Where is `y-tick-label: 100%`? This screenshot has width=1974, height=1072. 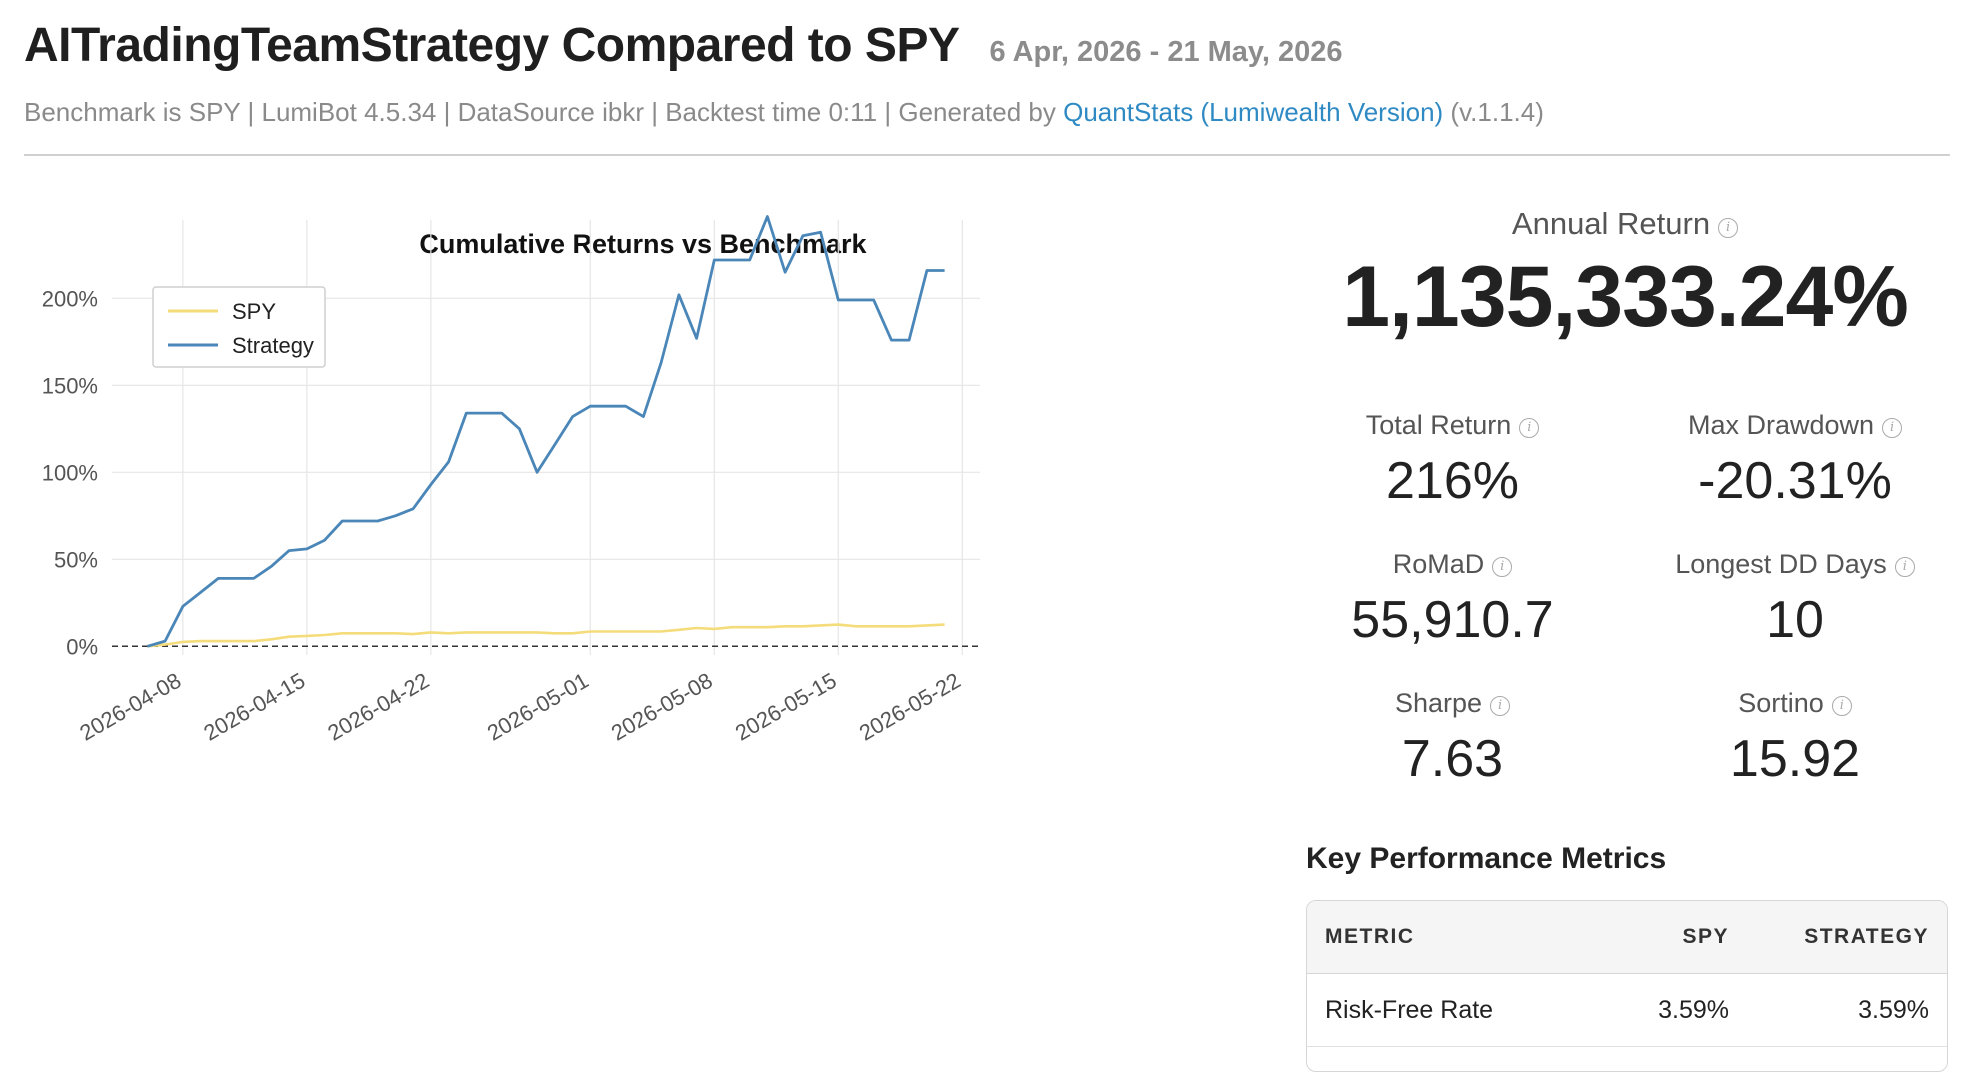 y-tick-label: 100% is located at coordinates (70, 472).